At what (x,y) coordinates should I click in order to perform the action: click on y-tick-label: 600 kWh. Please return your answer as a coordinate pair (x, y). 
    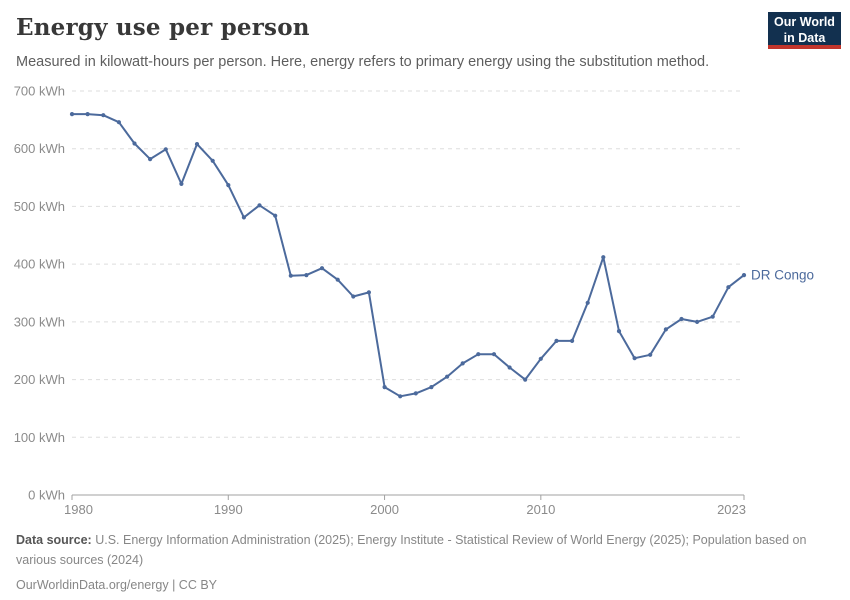
    Looking at the image, I should click on (39, 148).